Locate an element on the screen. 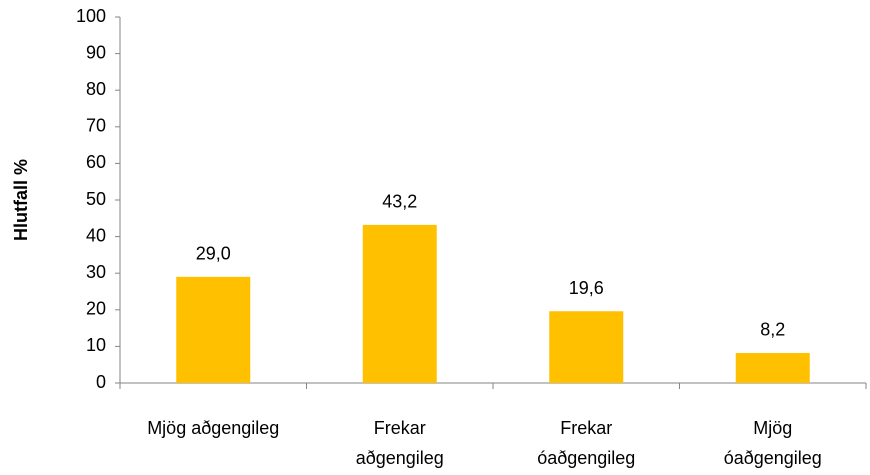 This screenshot has width=870, height=475. y-tick-label: 10 is located at coordinates (96, 345).